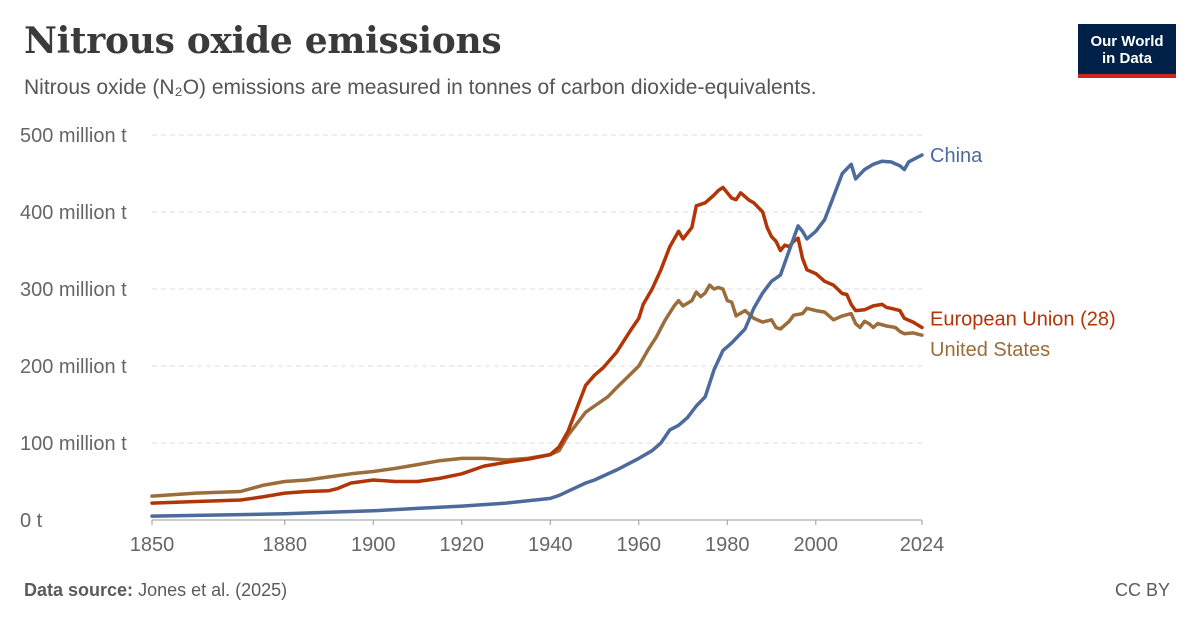 This screenshot has width=1200, height=627. I want to click on x-tick-label: 1920, so click(462, 545).